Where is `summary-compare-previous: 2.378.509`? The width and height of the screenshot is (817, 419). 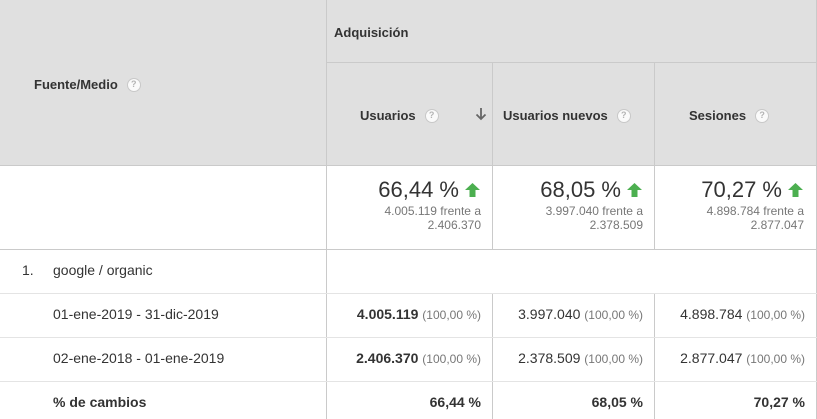 summary-compare-previous: 2.378.509 is located at coordinates (616, 225).